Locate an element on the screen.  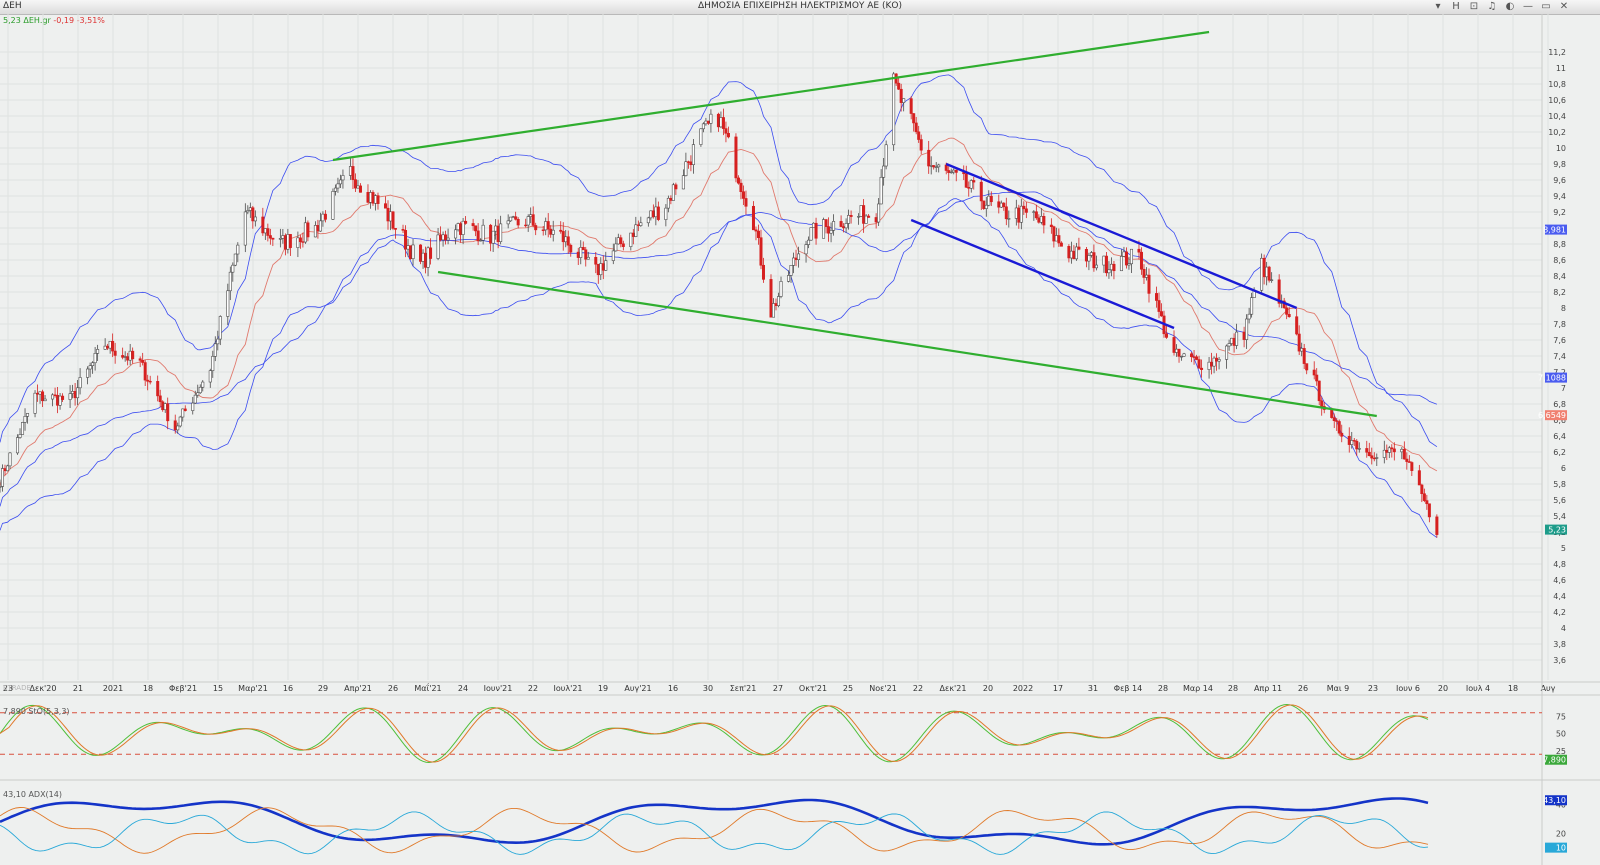
price-tick-label: 6,8 is located at coordinates (1559, 404).